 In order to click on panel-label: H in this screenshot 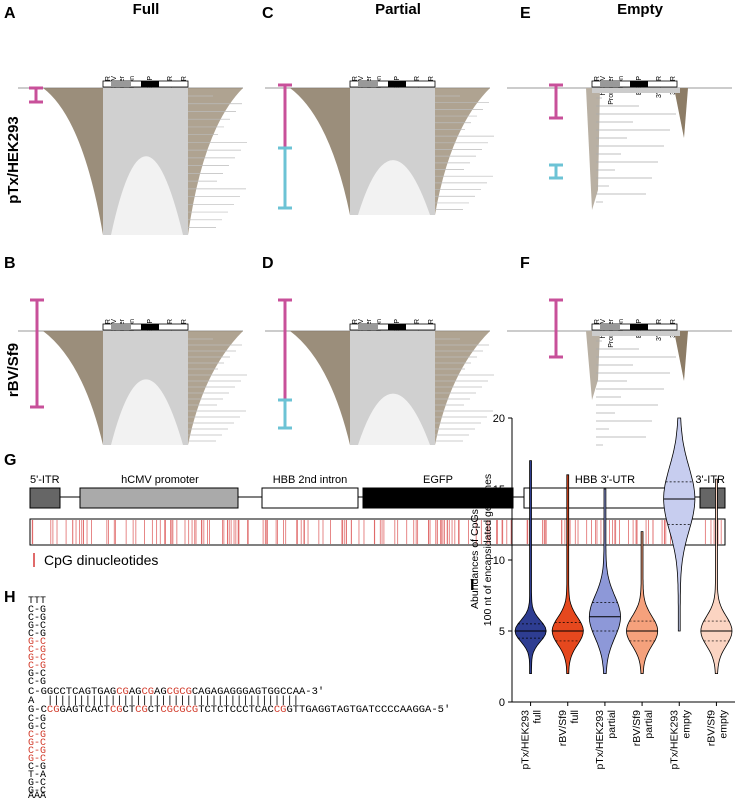, I will do `click(10, 597)`.